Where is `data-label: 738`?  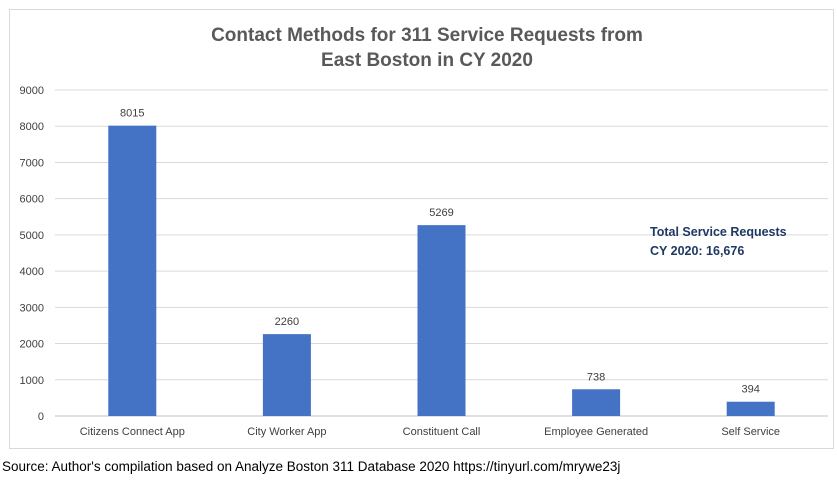
data-label: 738 is located at coordinates (596, 377).